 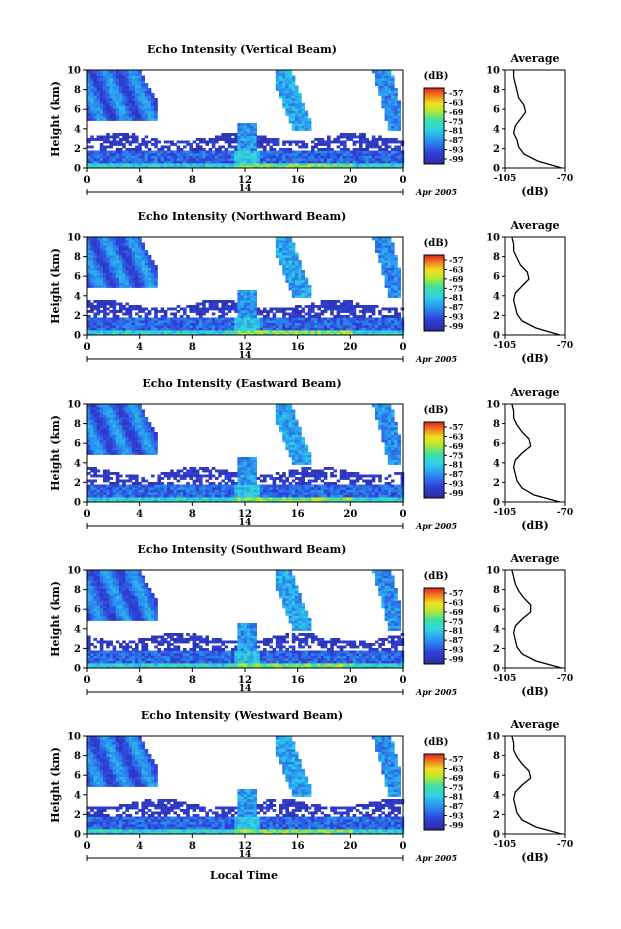 I want to click on y-tick-label: 0, so click(x=77, y=503).